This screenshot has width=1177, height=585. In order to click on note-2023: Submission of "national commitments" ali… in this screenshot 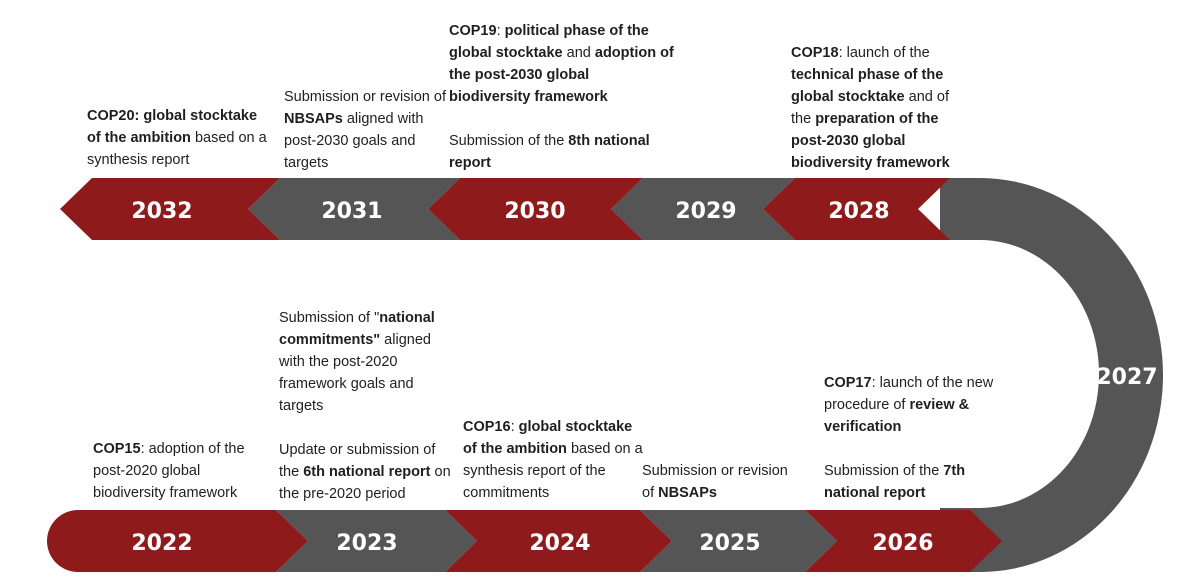, I will do `click(365, 406)`.